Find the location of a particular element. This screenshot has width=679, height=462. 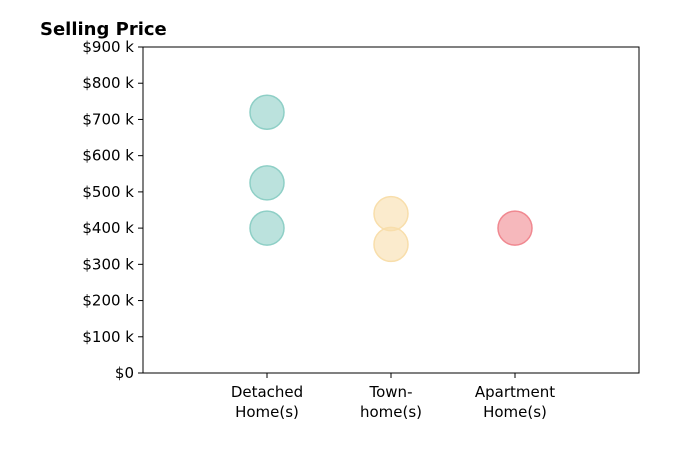

y-tick-label: $800 k is located at coordinates (108, 83).